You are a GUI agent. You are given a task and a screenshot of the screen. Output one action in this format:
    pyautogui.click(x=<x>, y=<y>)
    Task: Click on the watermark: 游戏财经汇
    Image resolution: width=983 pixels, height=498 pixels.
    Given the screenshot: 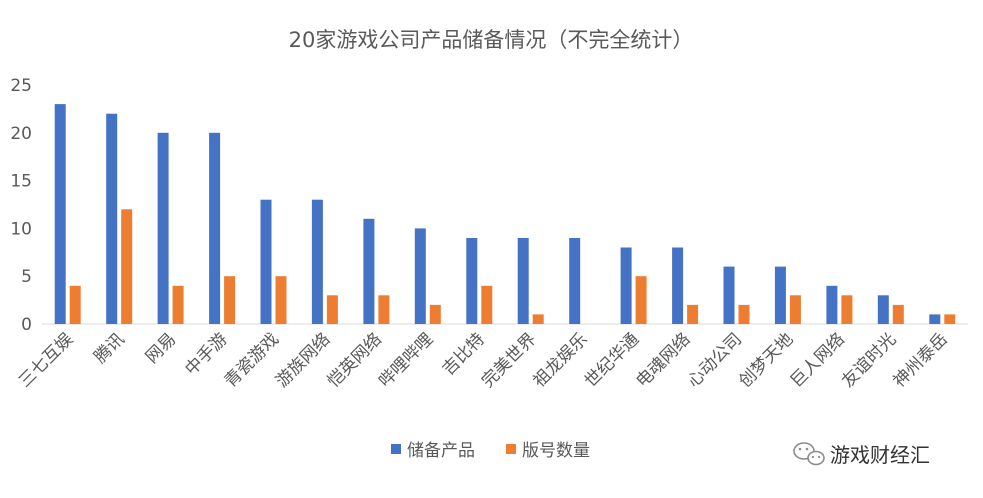 What is the action you would take?
    pyautogui.click(x=861, y=454)
    